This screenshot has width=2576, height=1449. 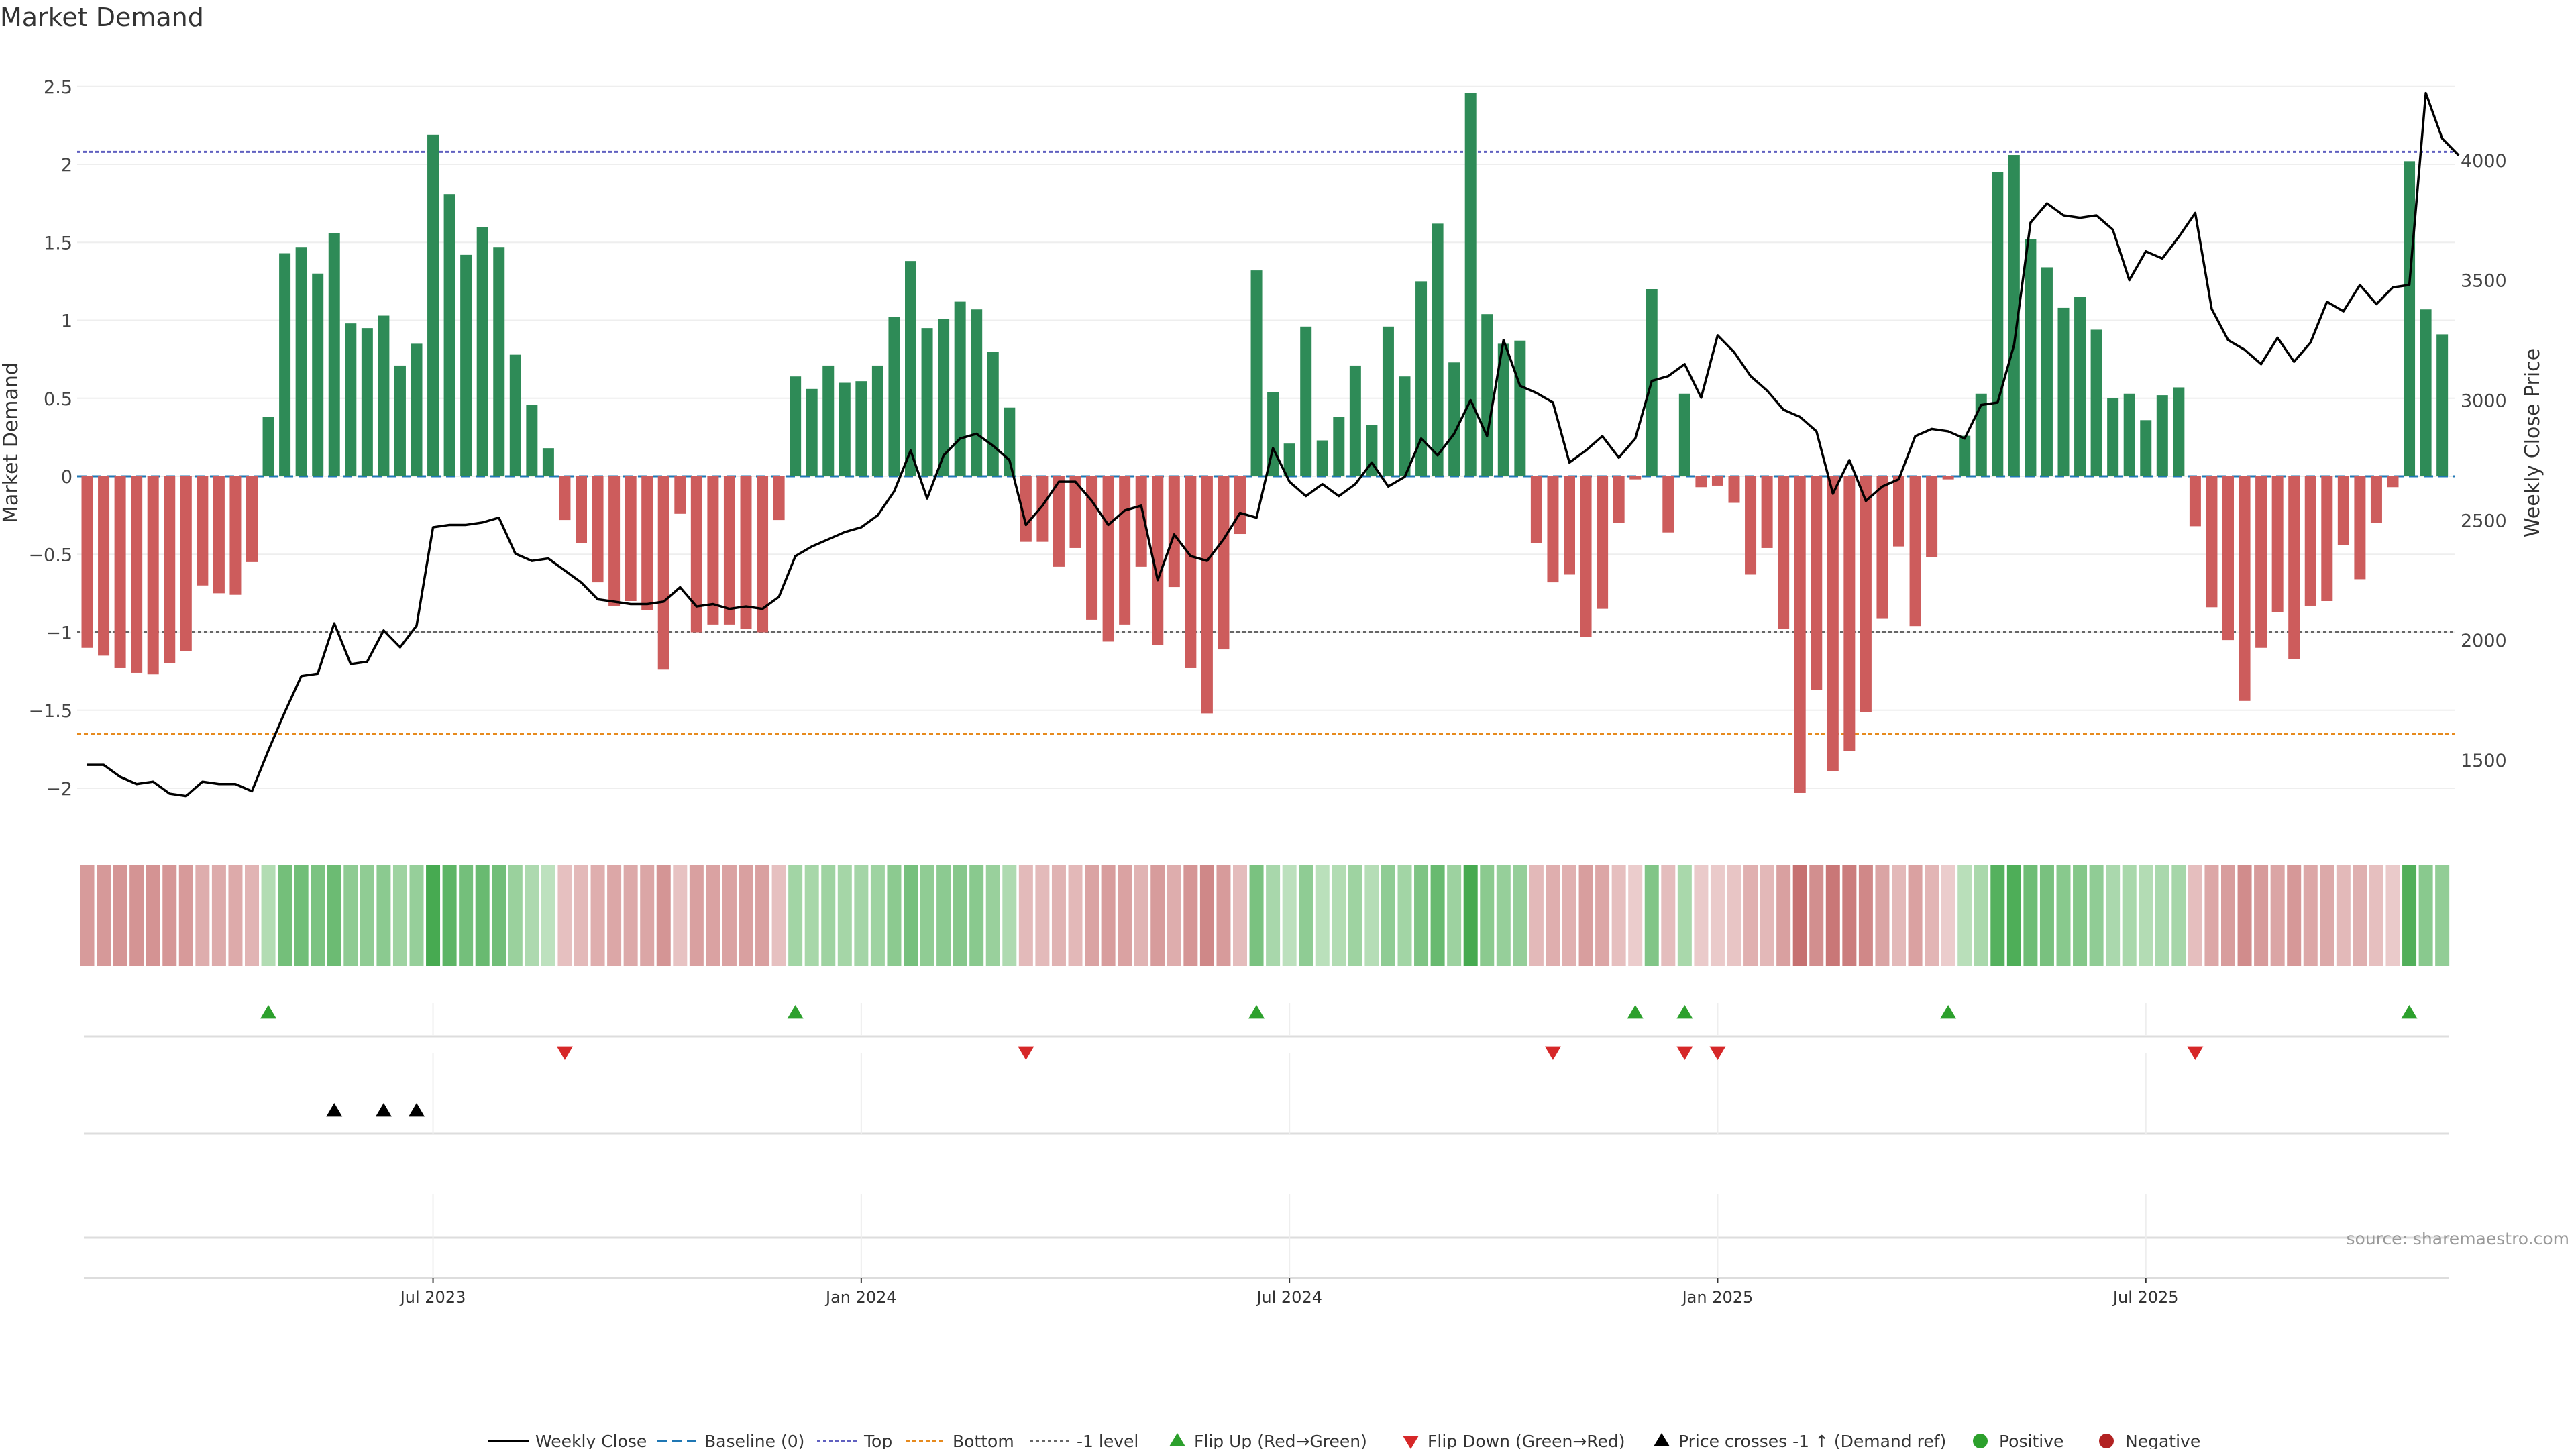 I want to click on left-tick-label: −1.5, so click(x=50, y=711).